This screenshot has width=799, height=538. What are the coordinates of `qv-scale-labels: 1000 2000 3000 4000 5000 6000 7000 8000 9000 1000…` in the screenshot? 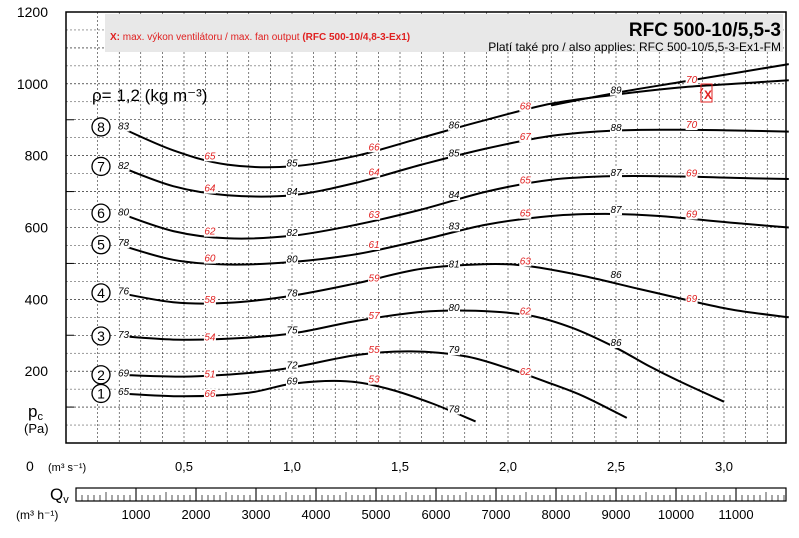 It's located at (438, 514).